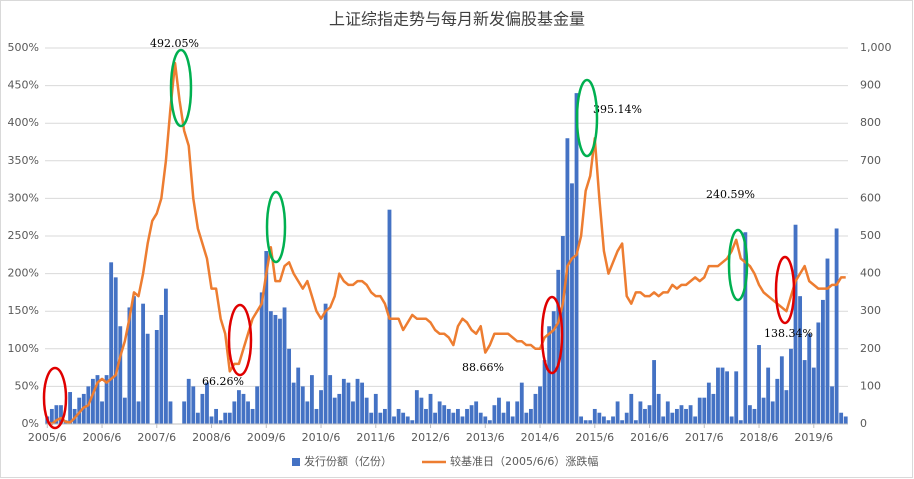  I want to click on y2-tick-label: 700, so click(870, 160).